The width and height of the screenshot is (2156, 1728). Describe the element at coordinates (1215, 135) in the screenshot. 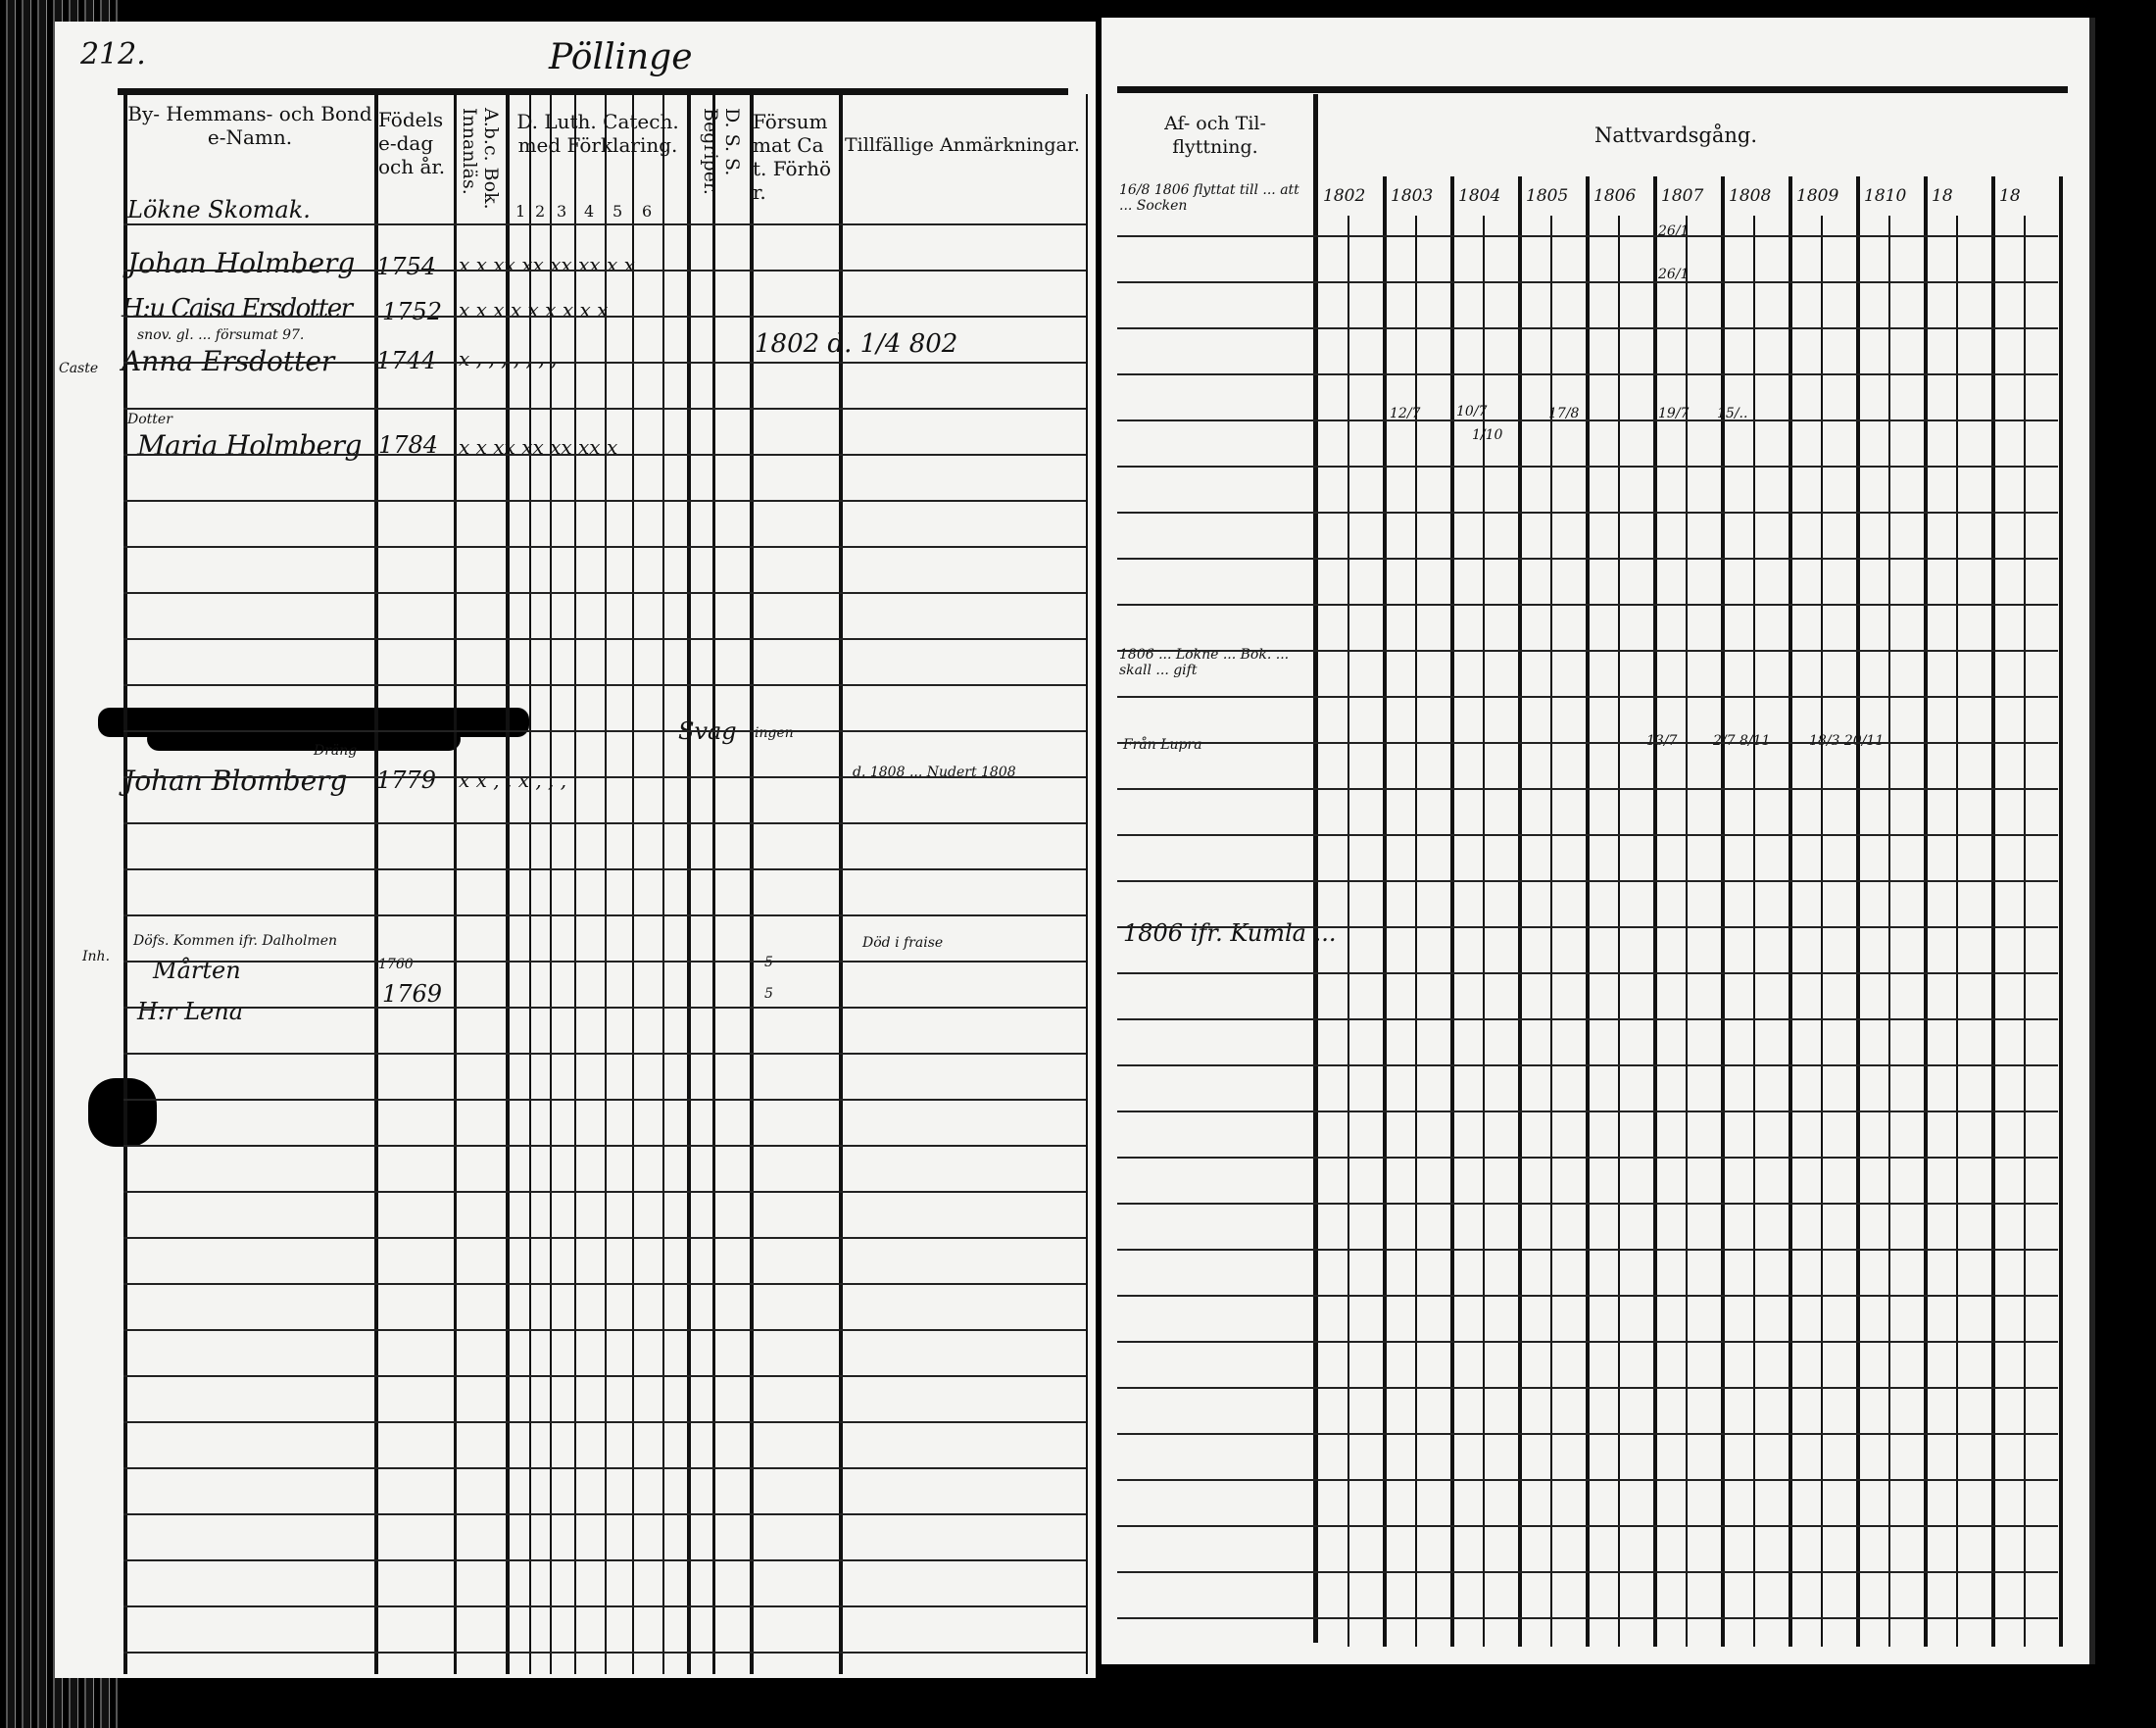

I see `header-moving: Af- och Til- flyttning.` at that location.